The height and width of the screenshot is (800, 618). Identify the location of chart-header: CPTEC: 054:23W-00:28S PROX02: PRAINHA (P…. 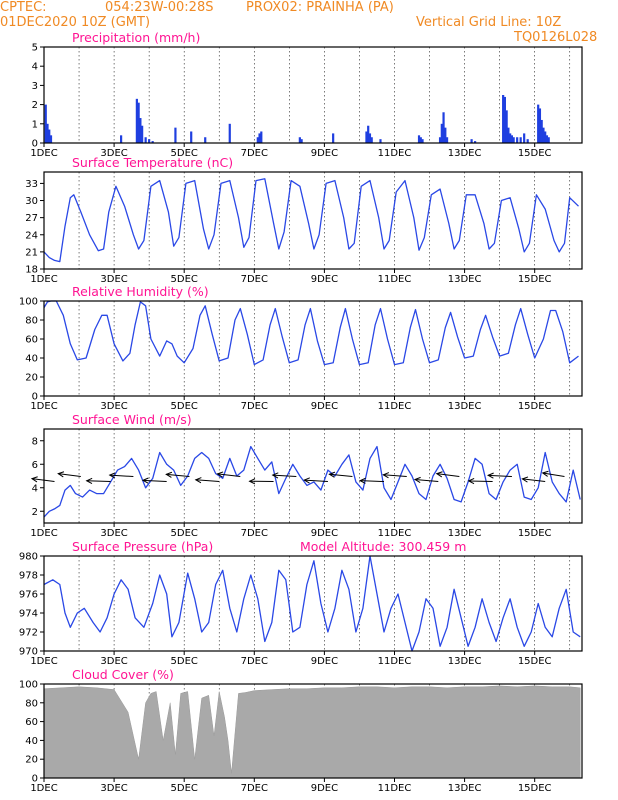
(309, 23).